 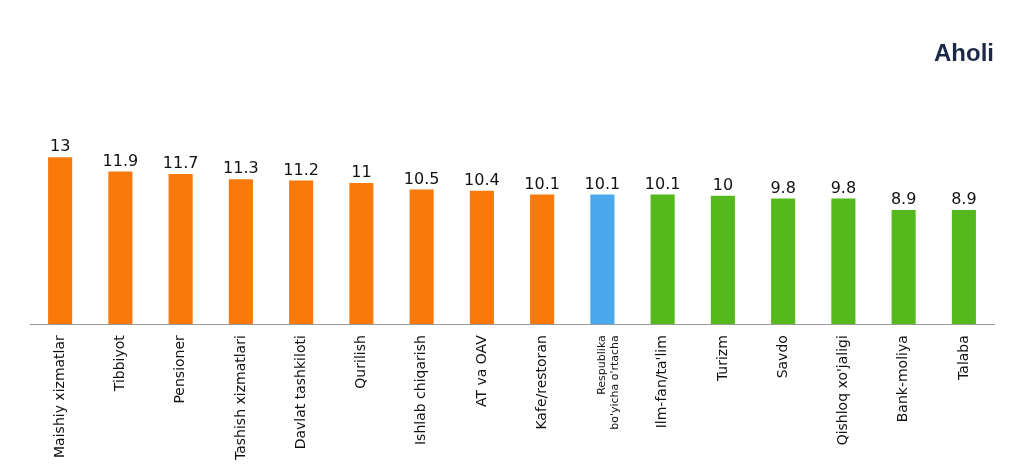 What do you see at coordinates (902, 379) in the screenshot?
I see `x-tick-label: Bank-moliya` at bounding box center [902, 379].